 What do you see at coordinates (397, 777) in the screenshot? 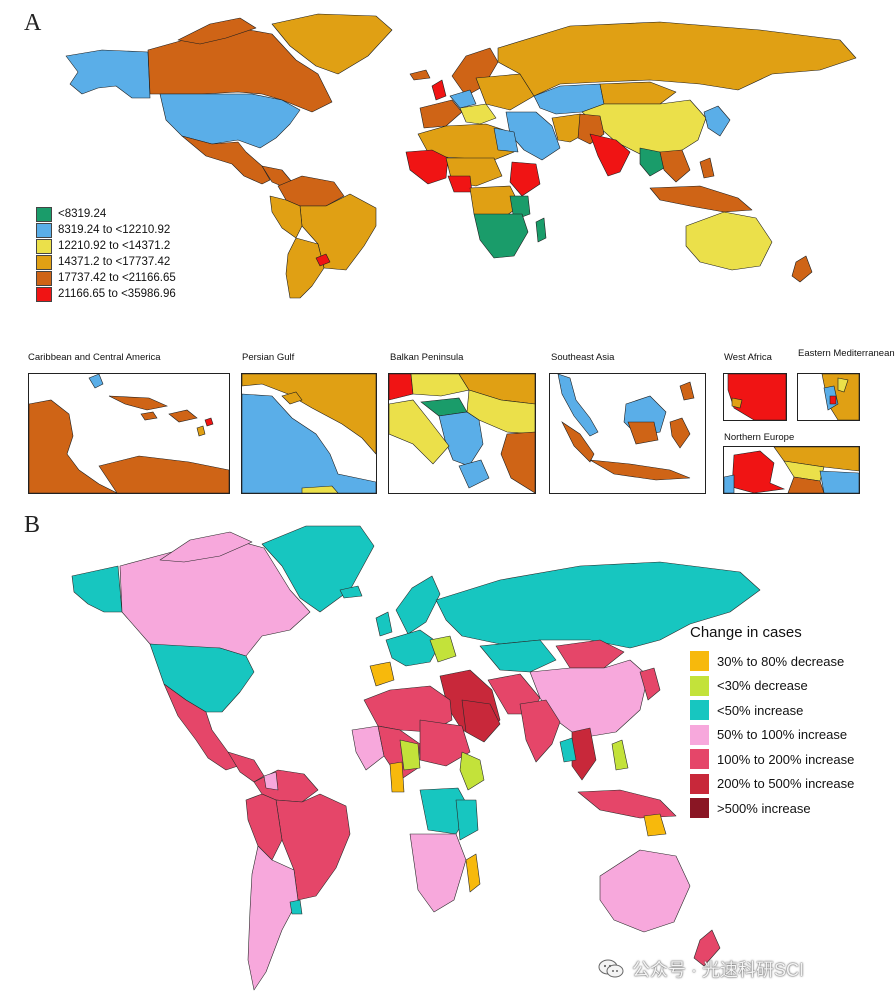
I see `map-b-ghana` at bounding box center [397, 777].